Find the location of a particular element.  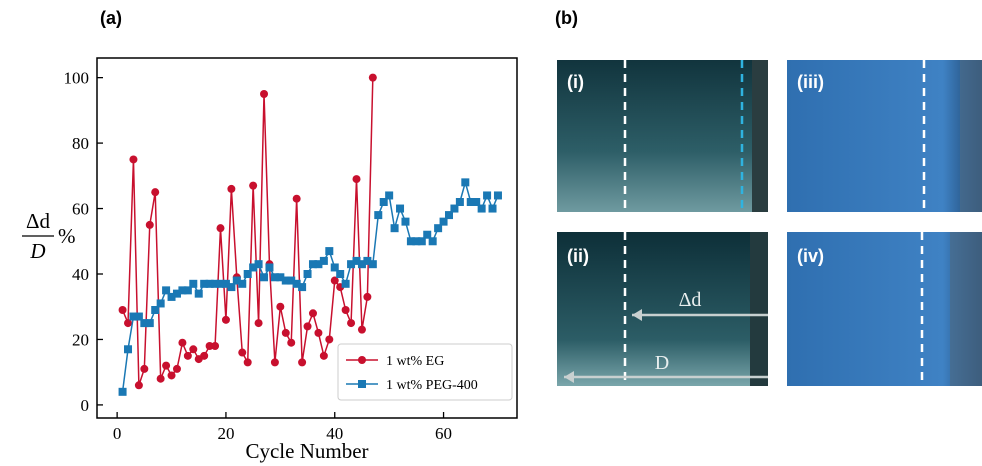

y-label-unit: % is located at coordinates (67, 236).